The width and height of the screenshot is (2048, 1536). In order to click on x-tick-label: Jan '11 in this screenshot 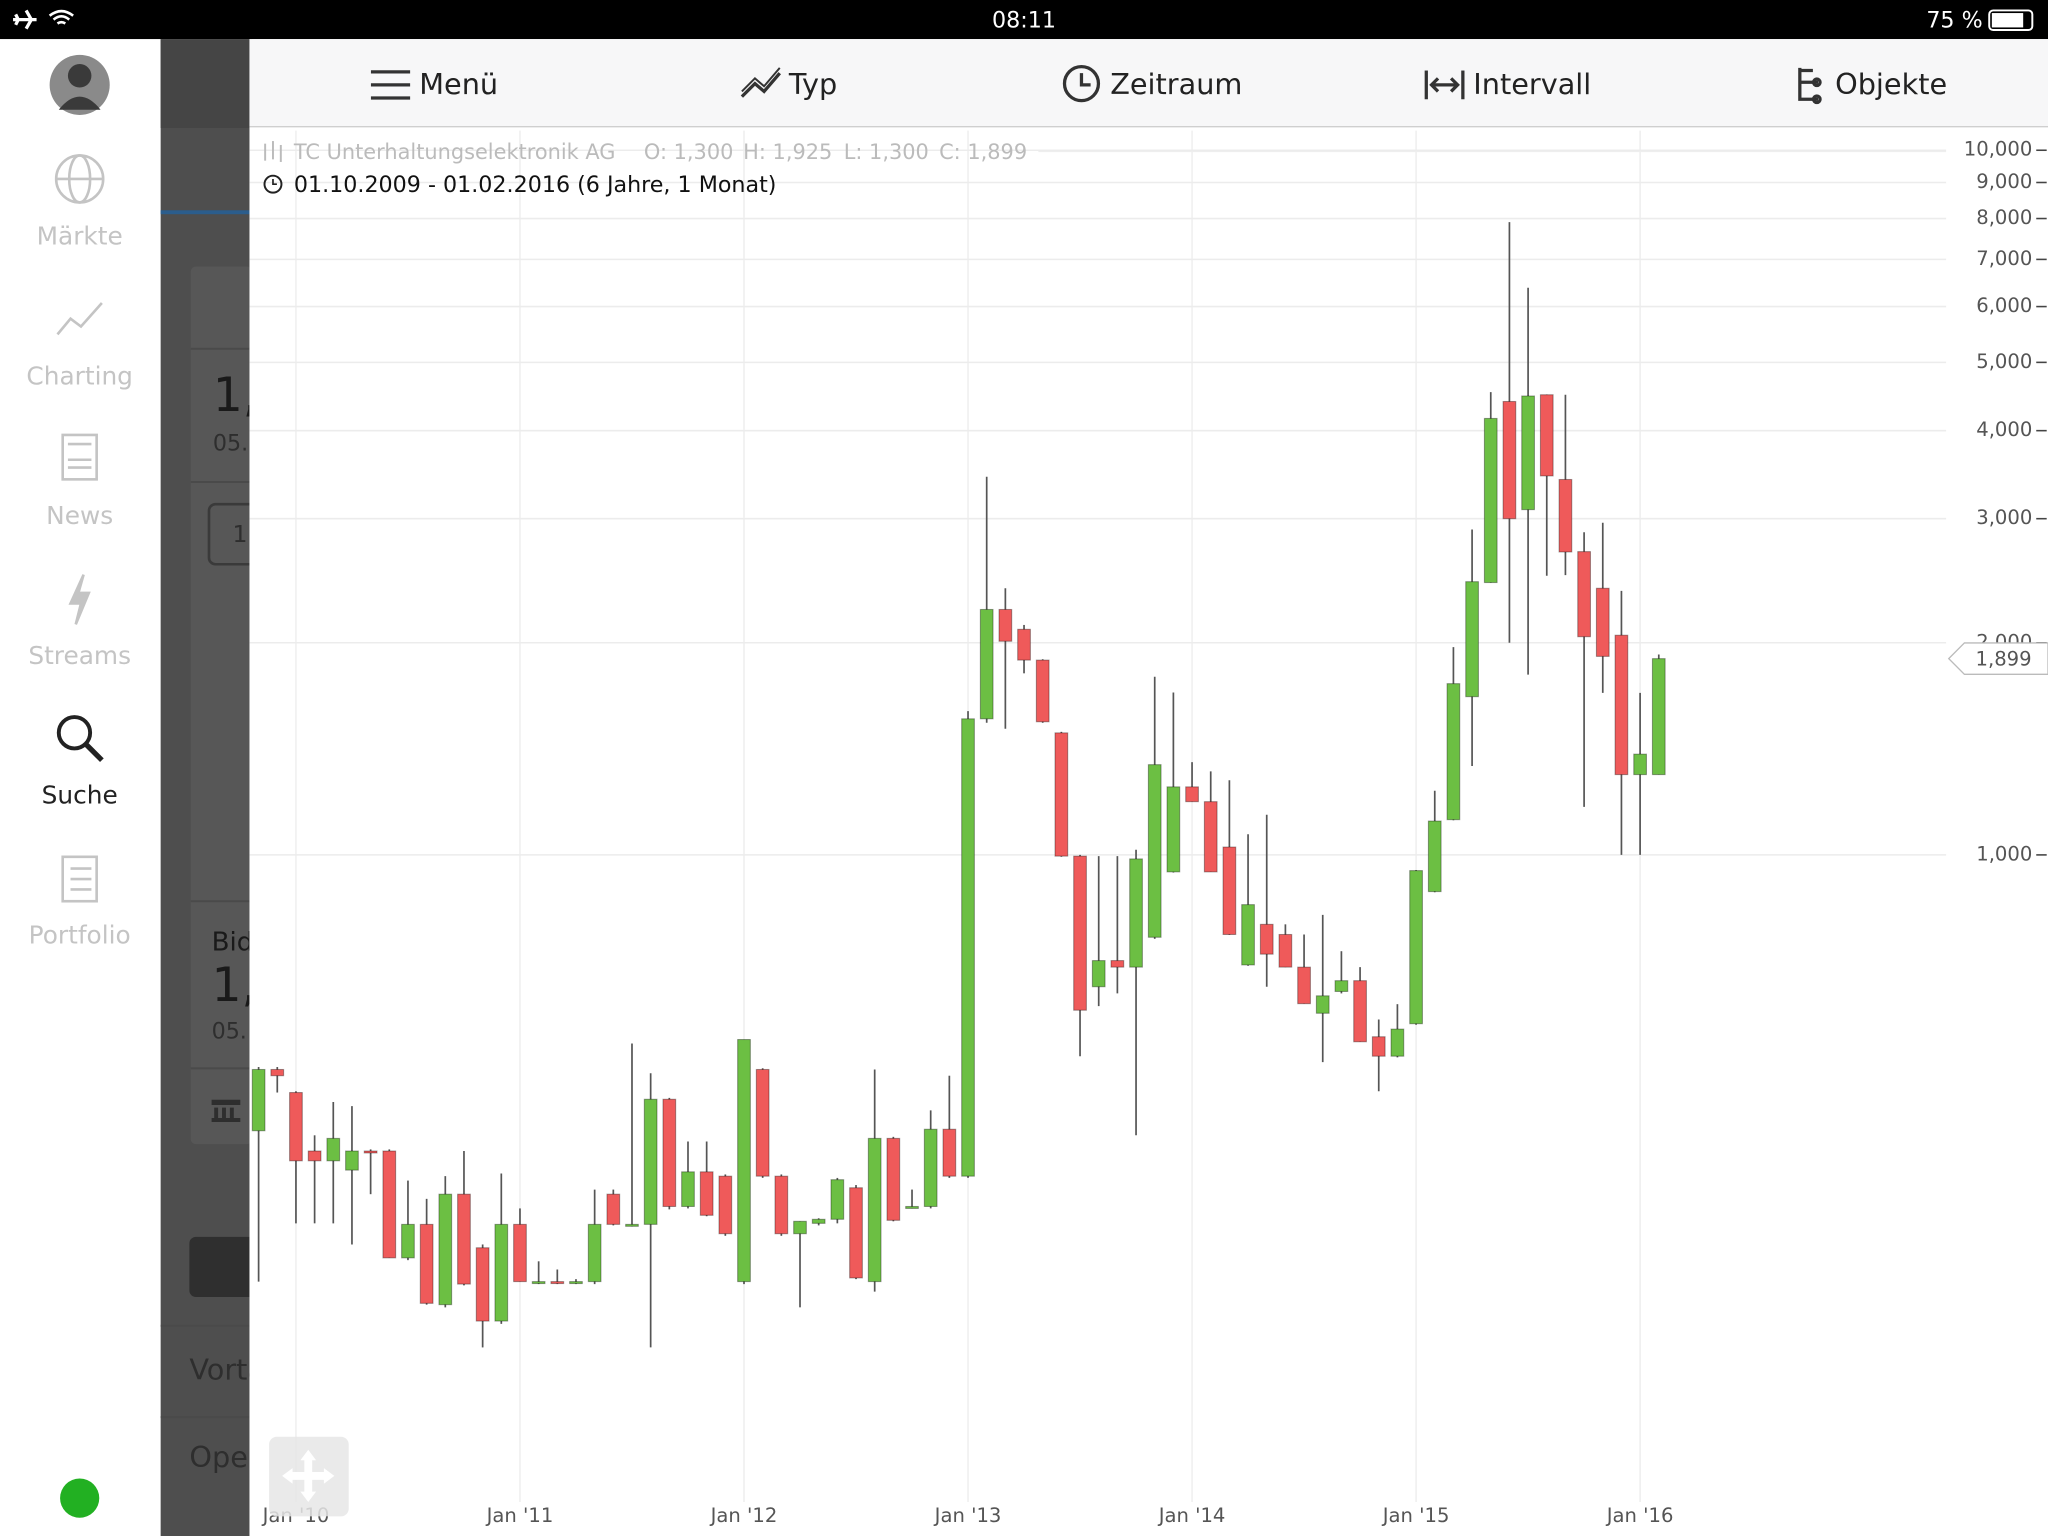, I will do `click(519, 1515)`.